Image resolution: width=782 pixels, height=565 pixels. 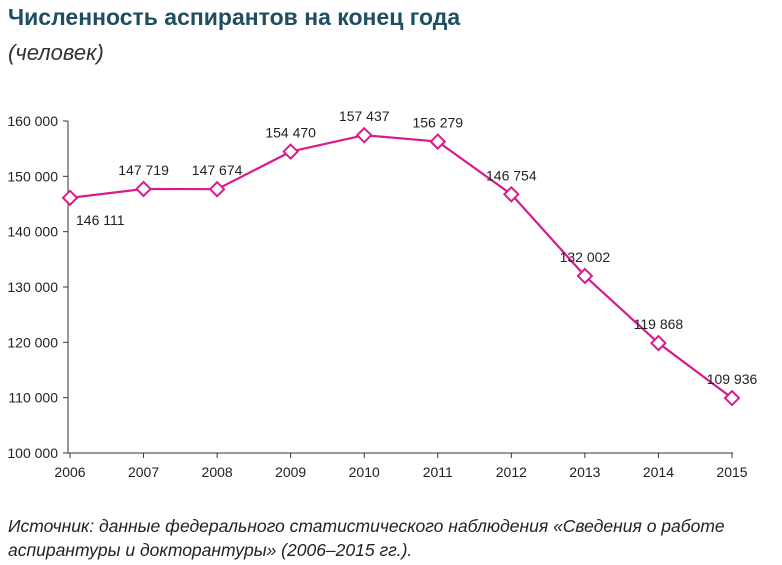 What do you see at coordinates (32, 342) in the screenshot?
I see `y-tick-label: 120 000` at bounding box center [32, 342].